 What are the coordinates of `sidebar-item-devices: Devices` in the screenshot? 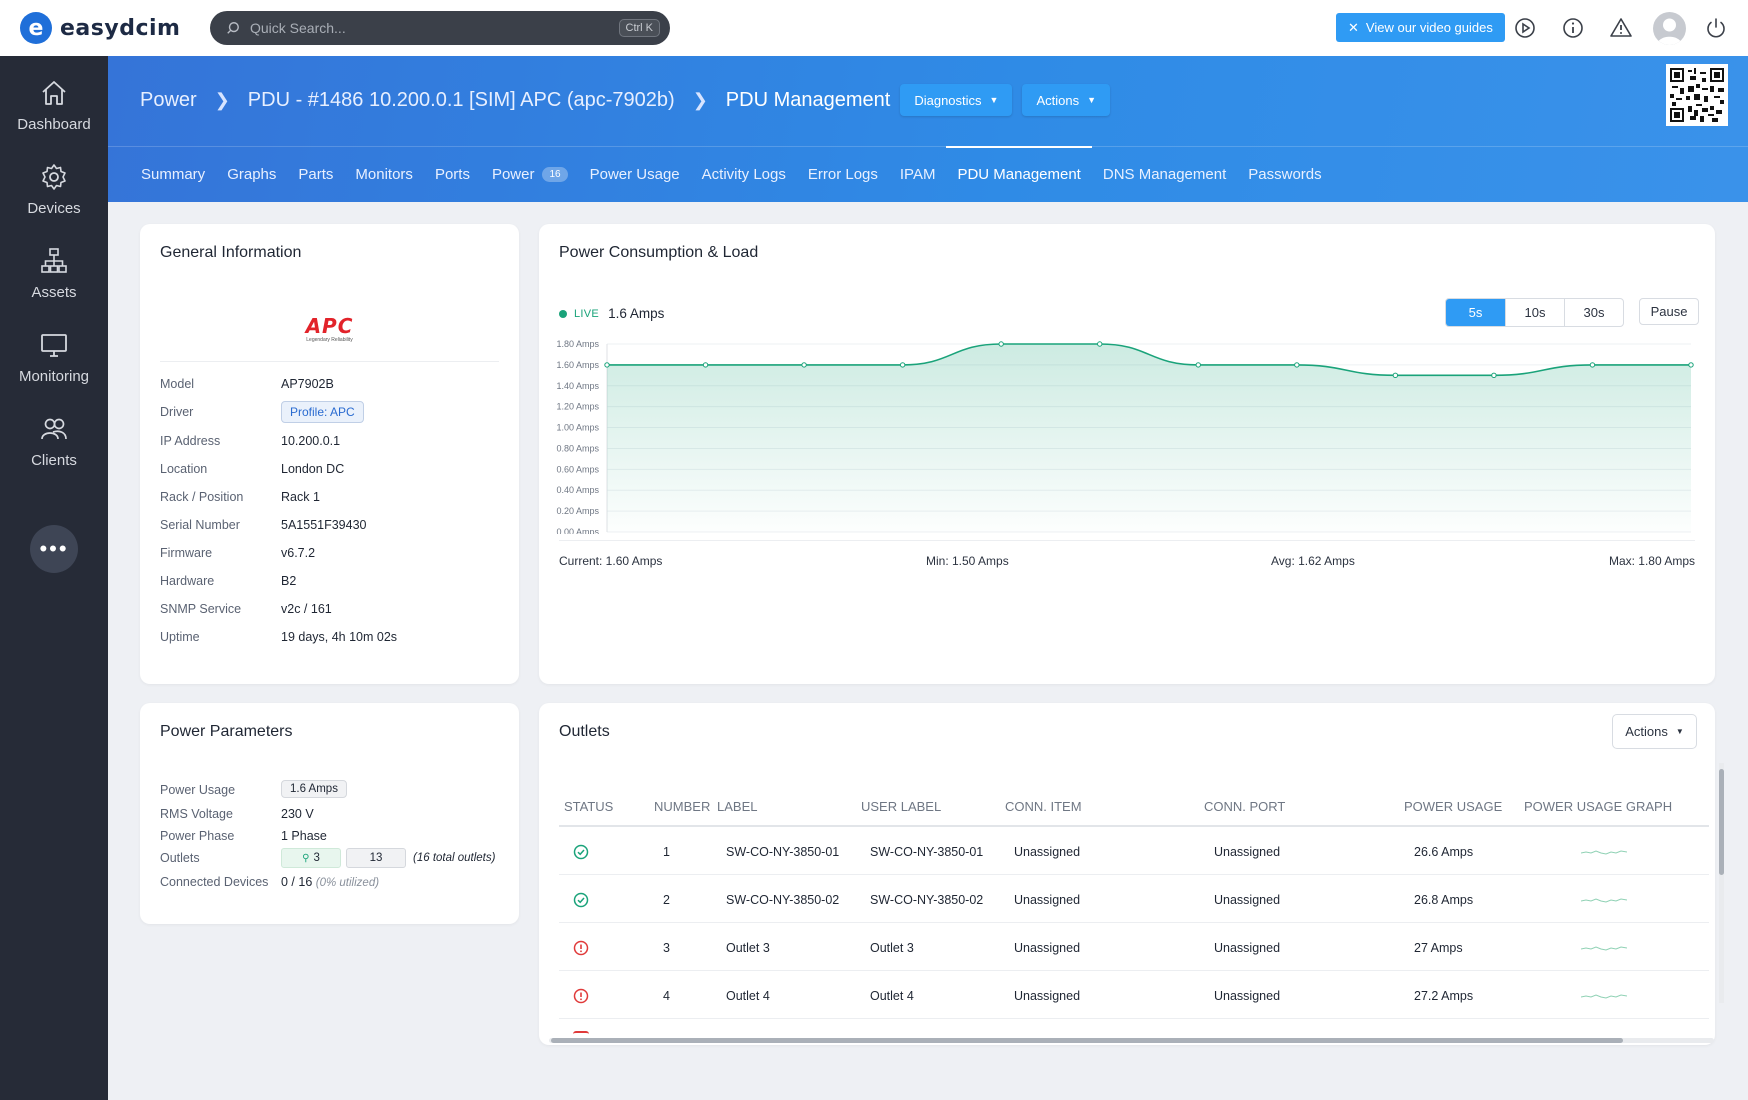 It's located at (54, 189).